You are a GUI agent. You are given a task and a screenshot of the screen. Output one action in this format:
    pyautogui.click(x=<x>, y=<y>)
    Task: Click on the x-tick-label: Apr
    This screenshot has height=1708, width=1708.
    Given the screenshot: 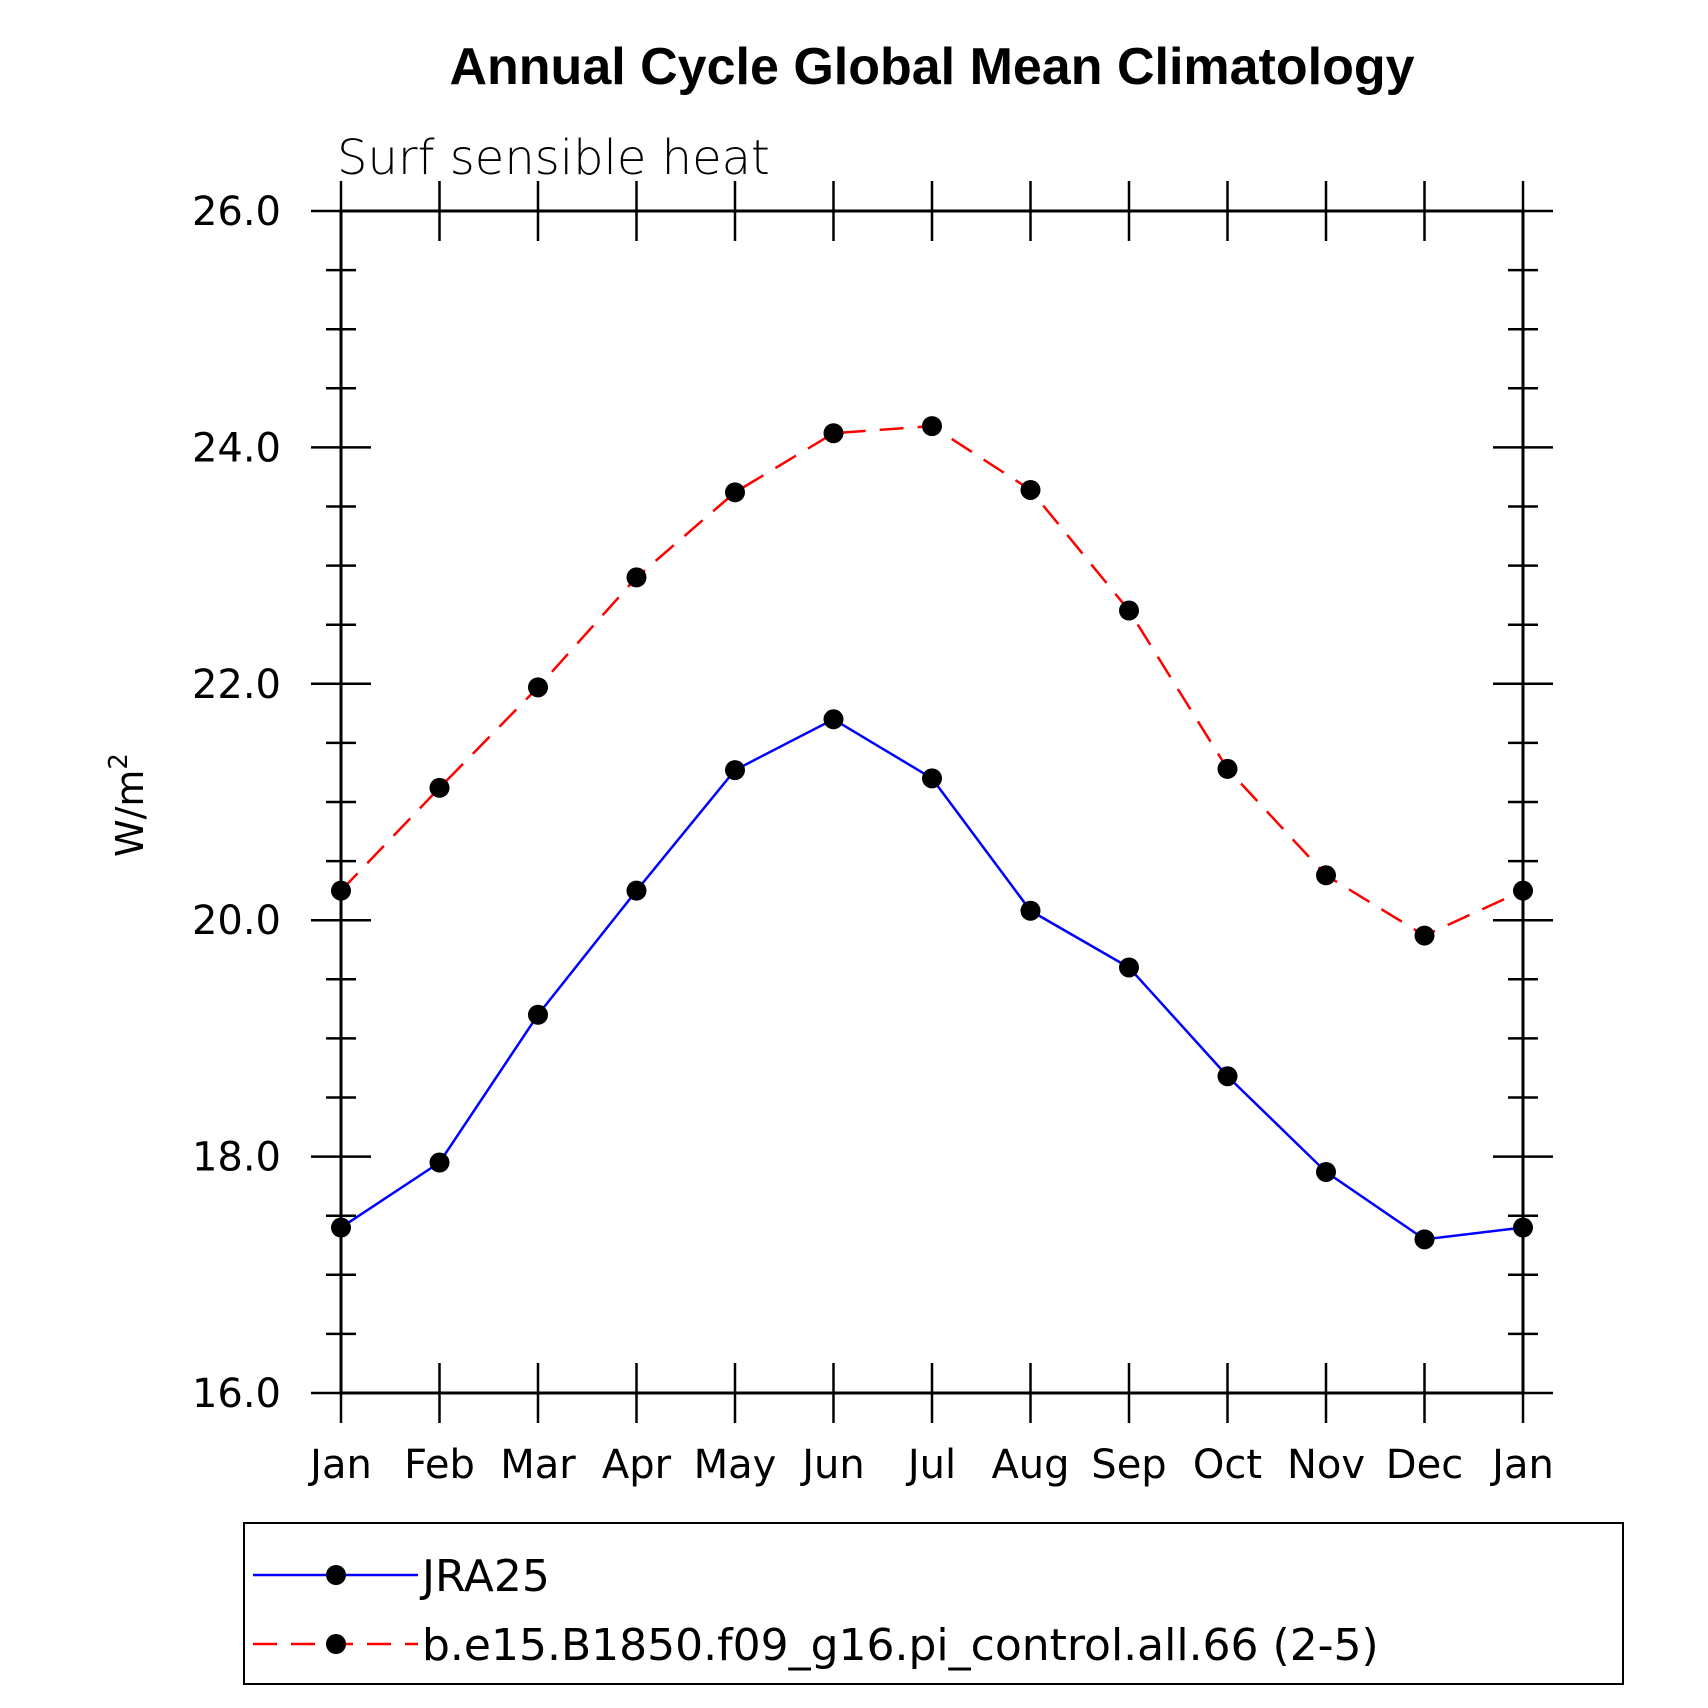 What is the action you would take?
    pyautogui.click(x=637, y=1465)
    